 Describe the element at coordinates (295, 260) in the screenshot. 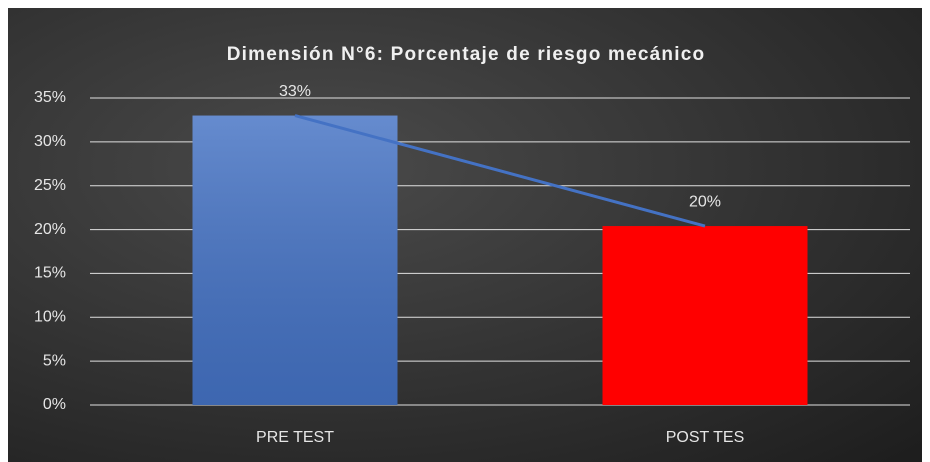

I see `bar-shade` at that location.